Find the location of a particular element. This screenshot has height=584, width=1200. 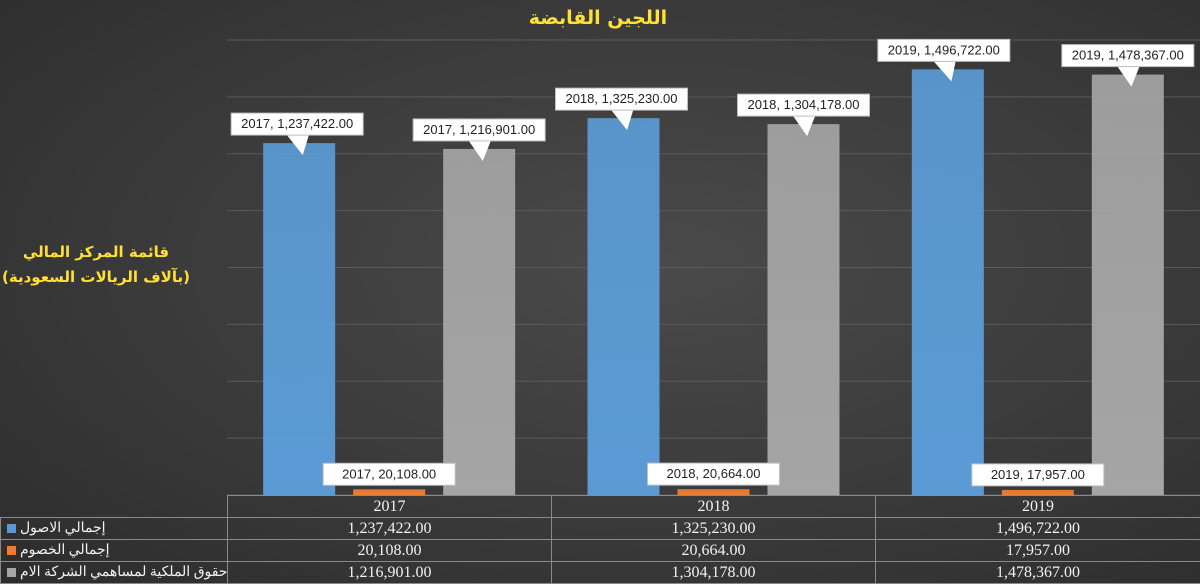

data-label-assets-2018: 2018, 1,325,230.00 is located at coordinates (621, 109).